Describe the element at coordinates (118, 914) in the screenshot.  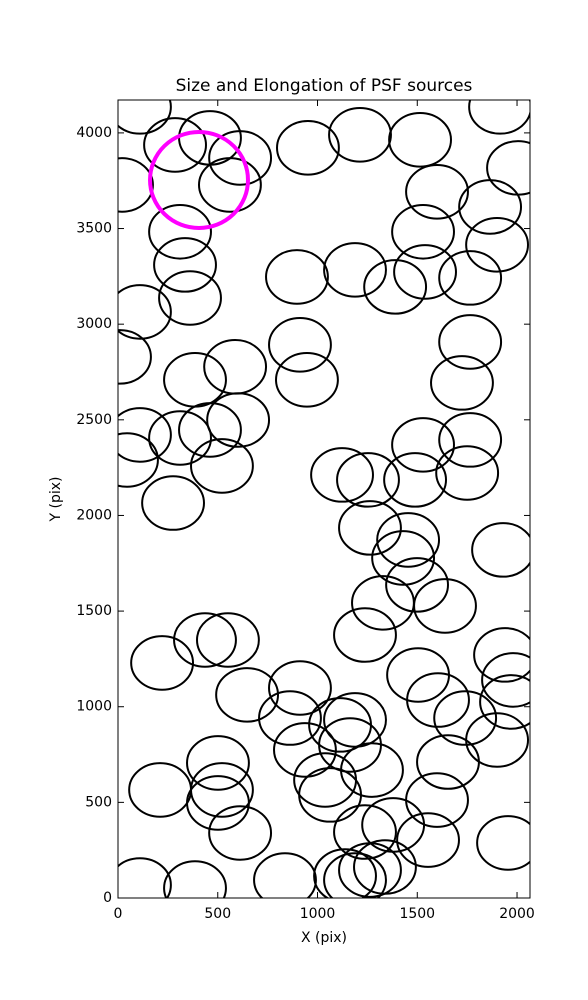
I see `x-tick-label: 0` at that location.